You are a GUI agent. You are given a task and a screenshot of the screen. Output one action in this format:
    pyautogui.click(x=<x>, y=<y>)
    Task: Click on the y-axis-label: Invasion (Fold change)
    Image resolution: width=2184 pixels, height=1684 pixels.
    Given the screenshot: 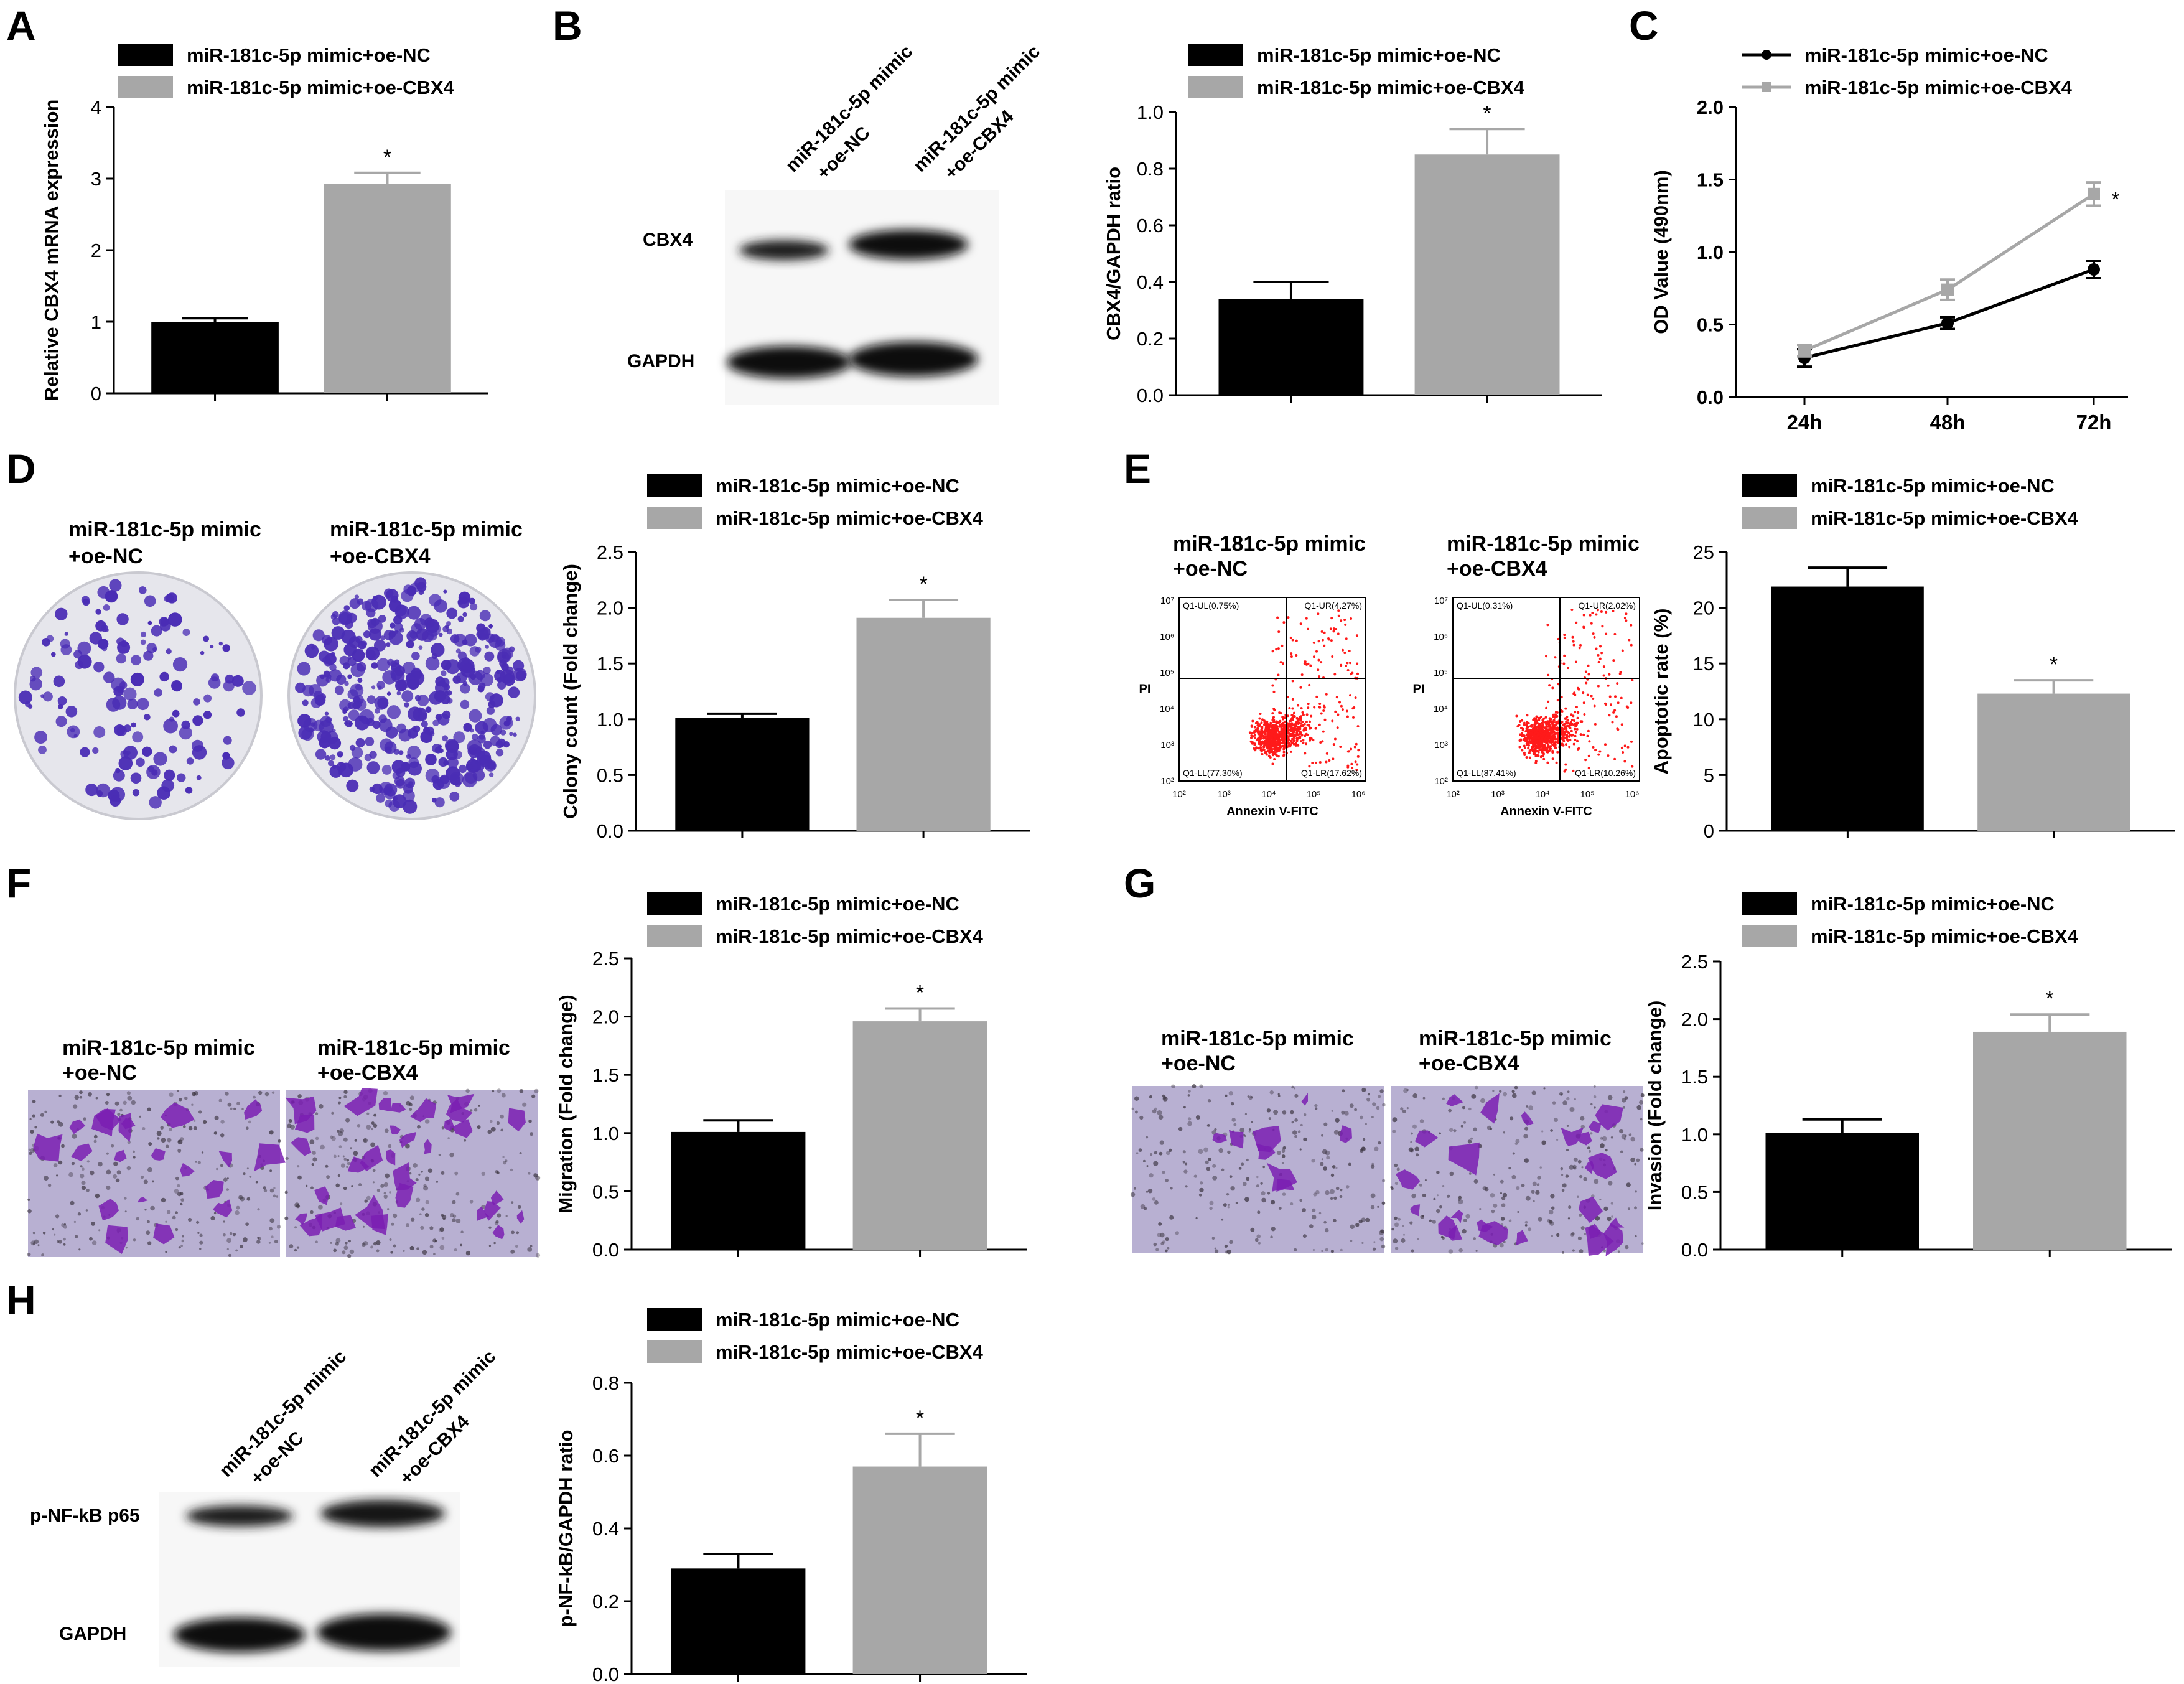 What is the action you would take?
    pyautogui.click(x=1655, y=1106)
    